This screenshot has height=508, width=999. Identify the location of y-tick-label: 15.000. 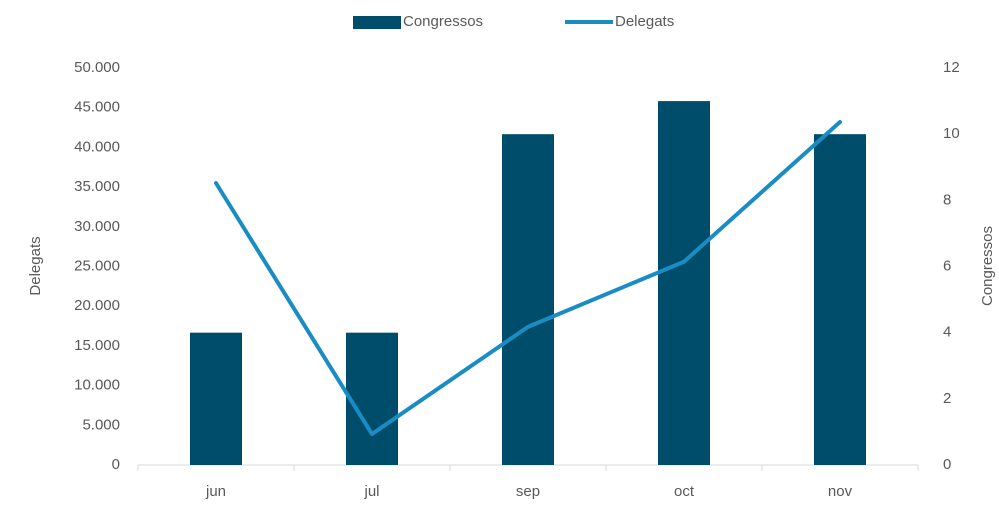
(97, 345).